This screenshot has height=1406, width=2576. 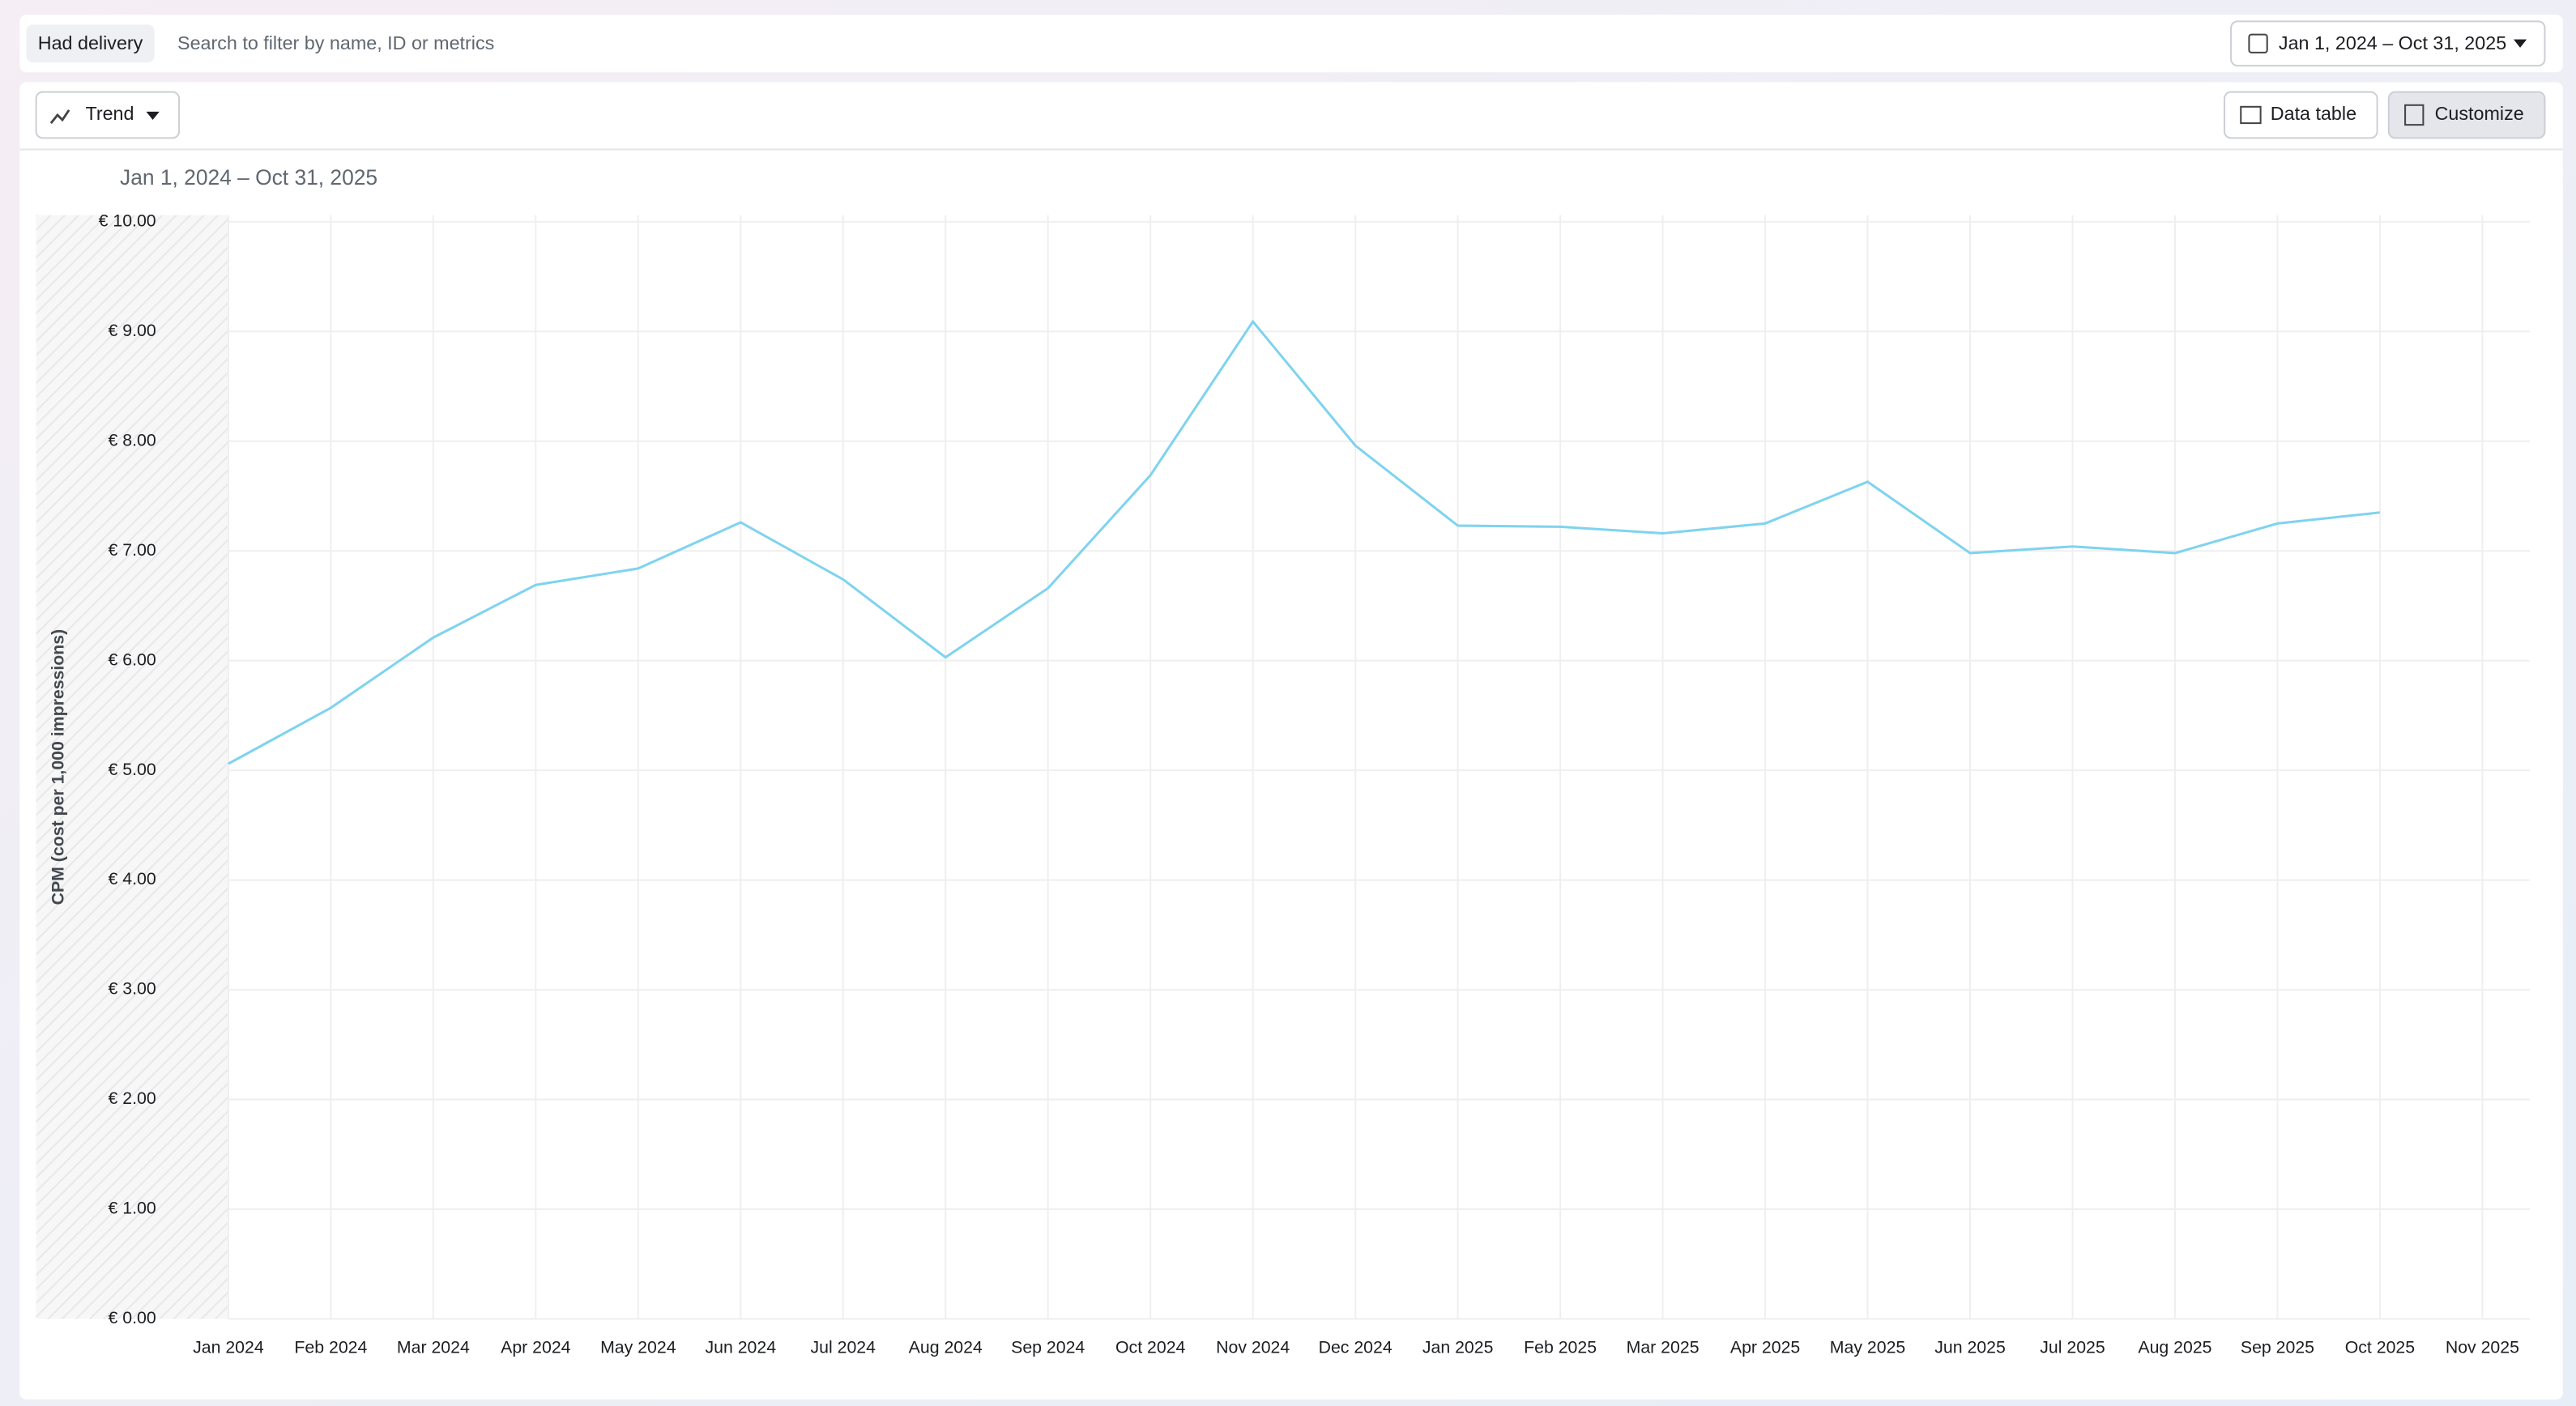 I want to click on y-tick-label: € 7.00, so click(x=132, y=550).